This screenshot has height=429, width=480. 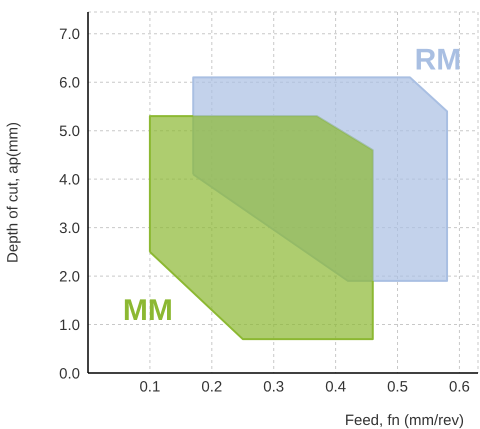 What do you see at coordinates (69, 131) in the screenshot?
I see `y-tick-label: 5.0` at bounding box center [69, 131].